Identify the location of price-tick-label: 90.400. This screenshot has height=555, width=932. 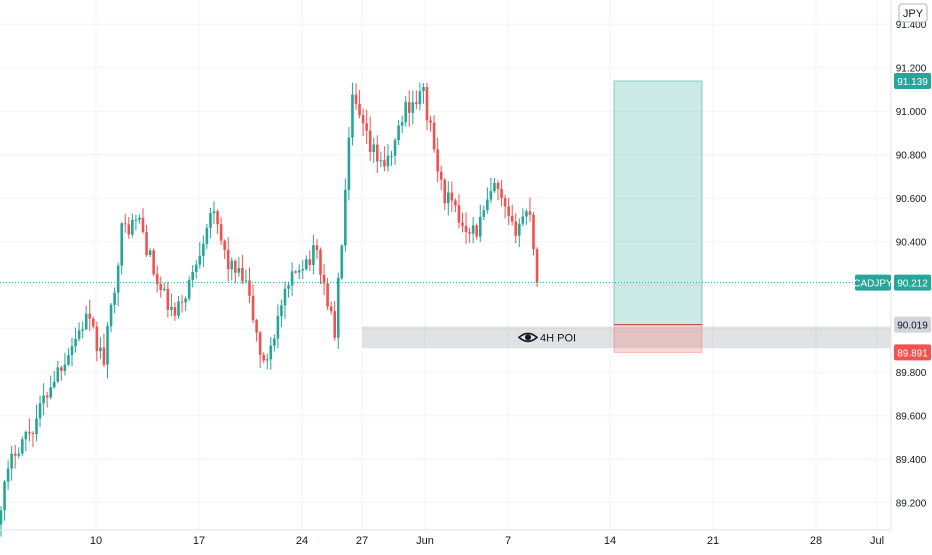
(911, 243).